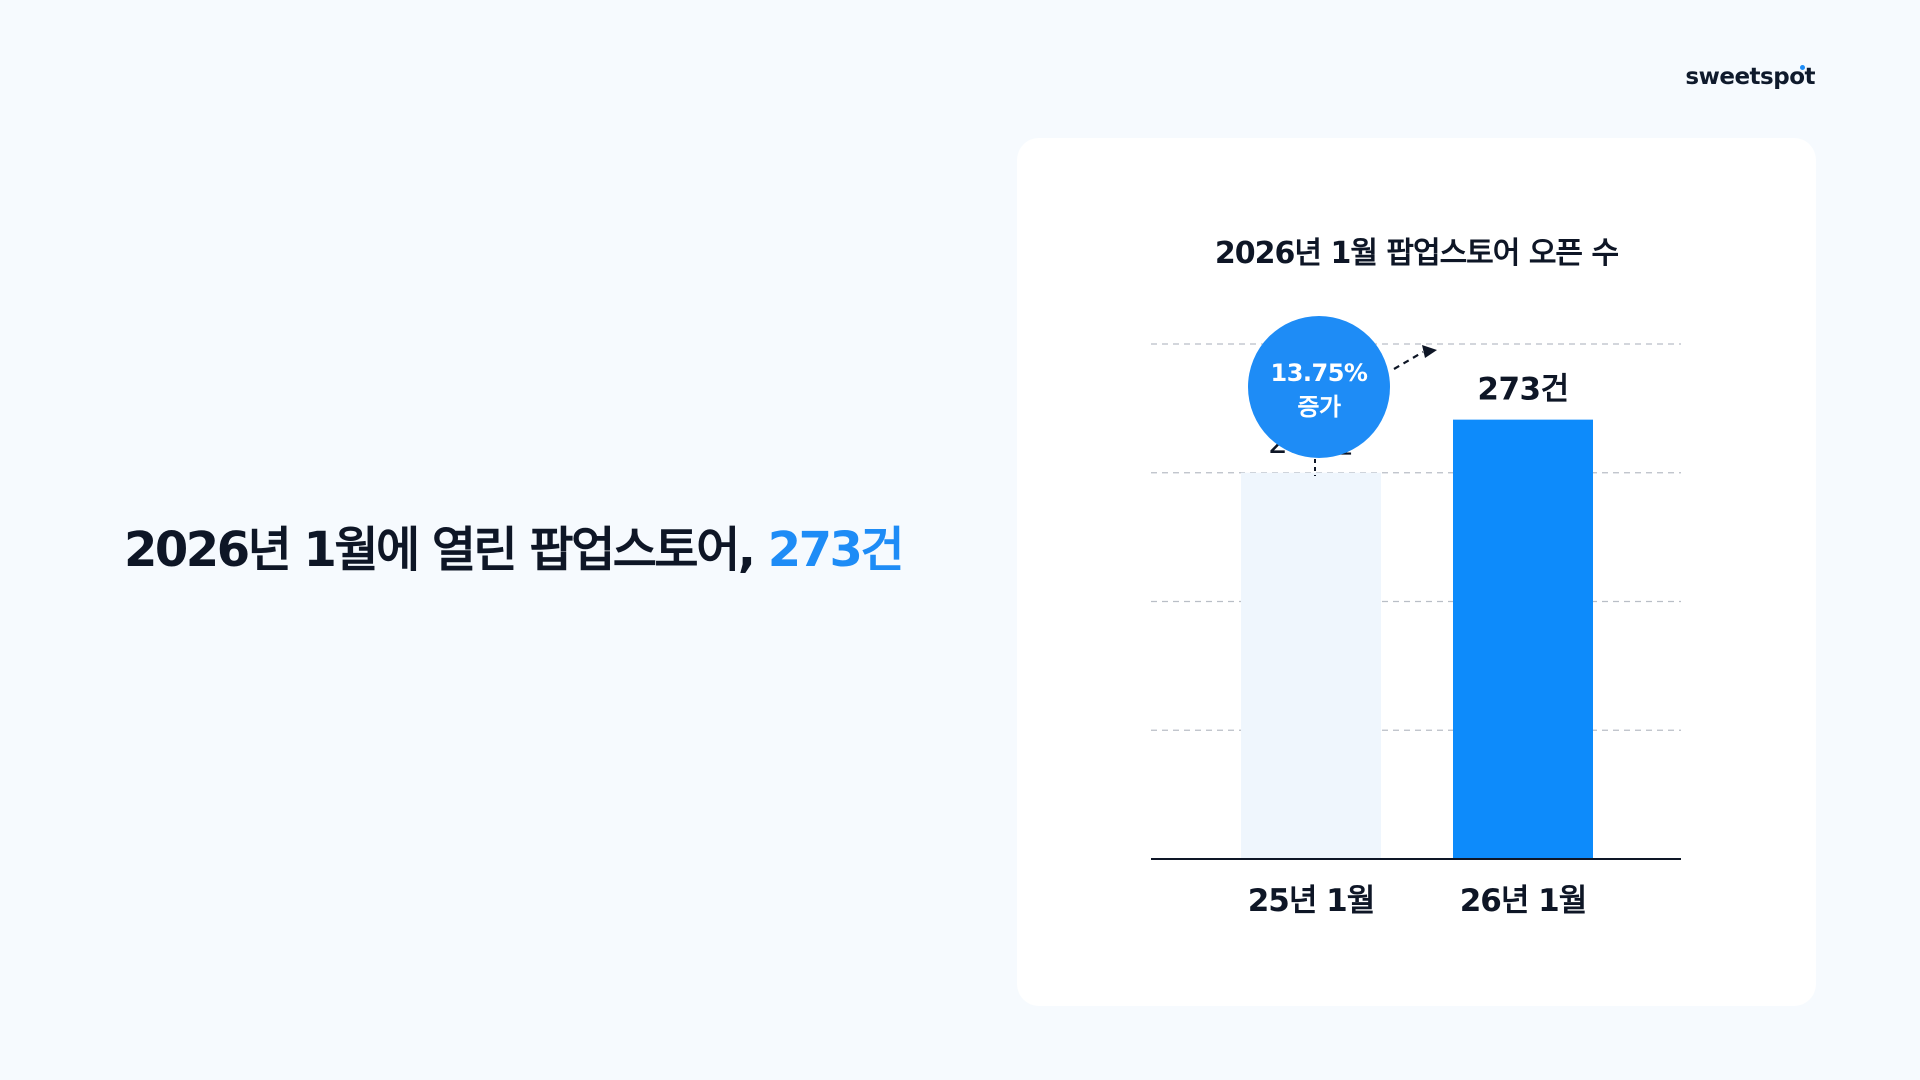 This screenshot has height=1080, width=1920. I want to click on callout-bubble, so click(1319, 387).